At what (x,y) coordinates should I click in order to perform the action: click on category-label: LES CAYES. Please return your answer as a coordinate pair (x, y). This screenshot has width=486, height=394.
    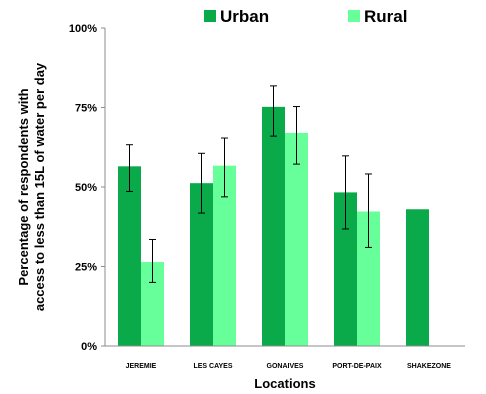
    Looking at the image, I should click on (212, 366).